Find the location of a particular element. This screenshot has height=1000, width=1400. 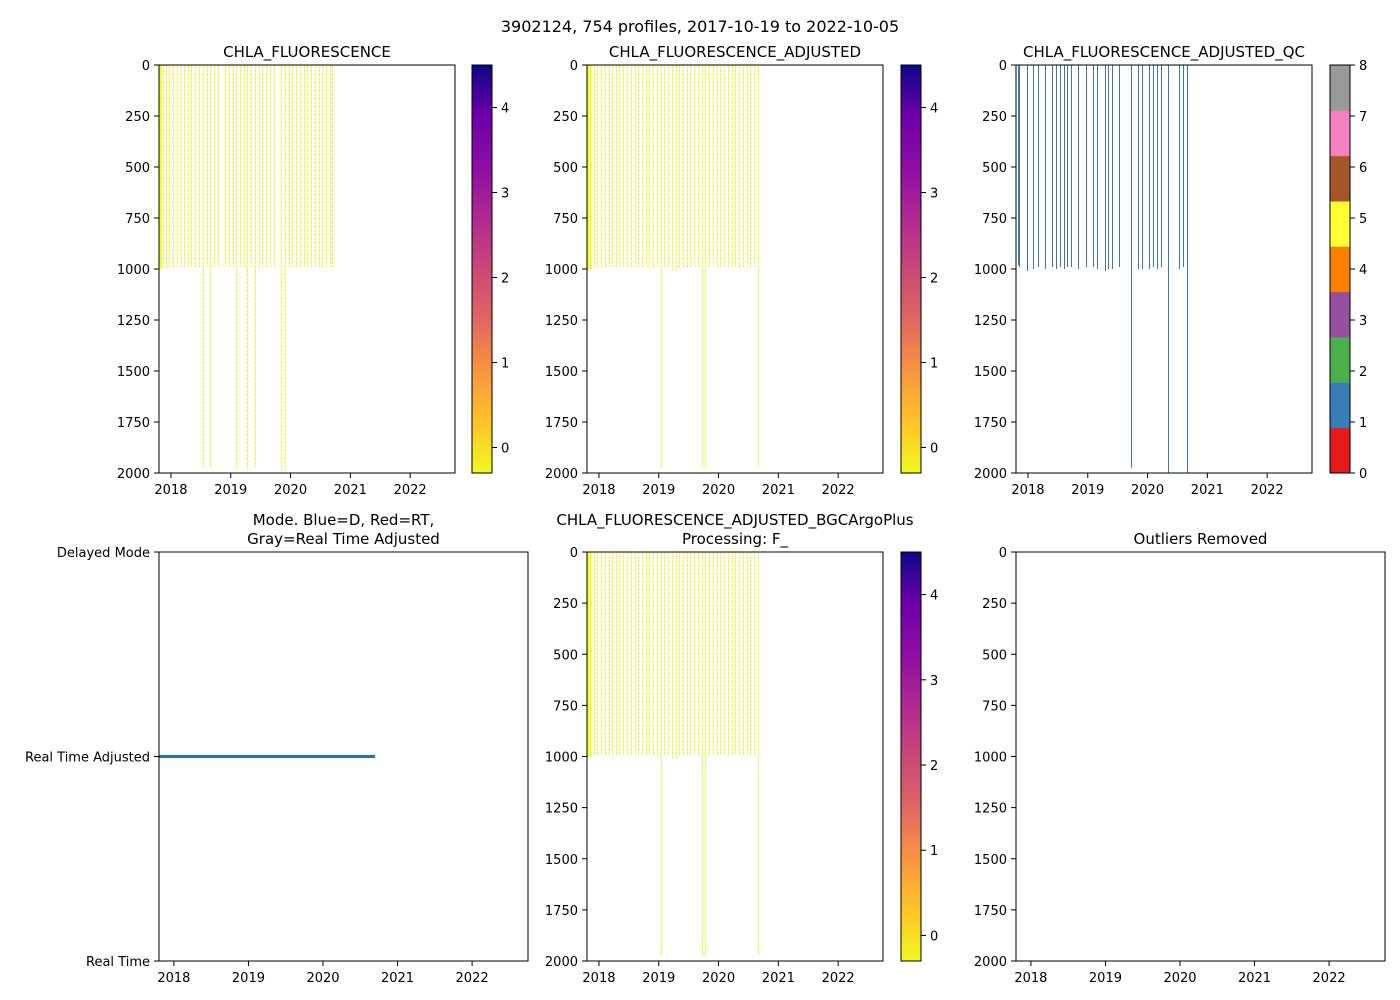

p1-colorbar-tick-label: 4 is located at coordinates (505, 109).